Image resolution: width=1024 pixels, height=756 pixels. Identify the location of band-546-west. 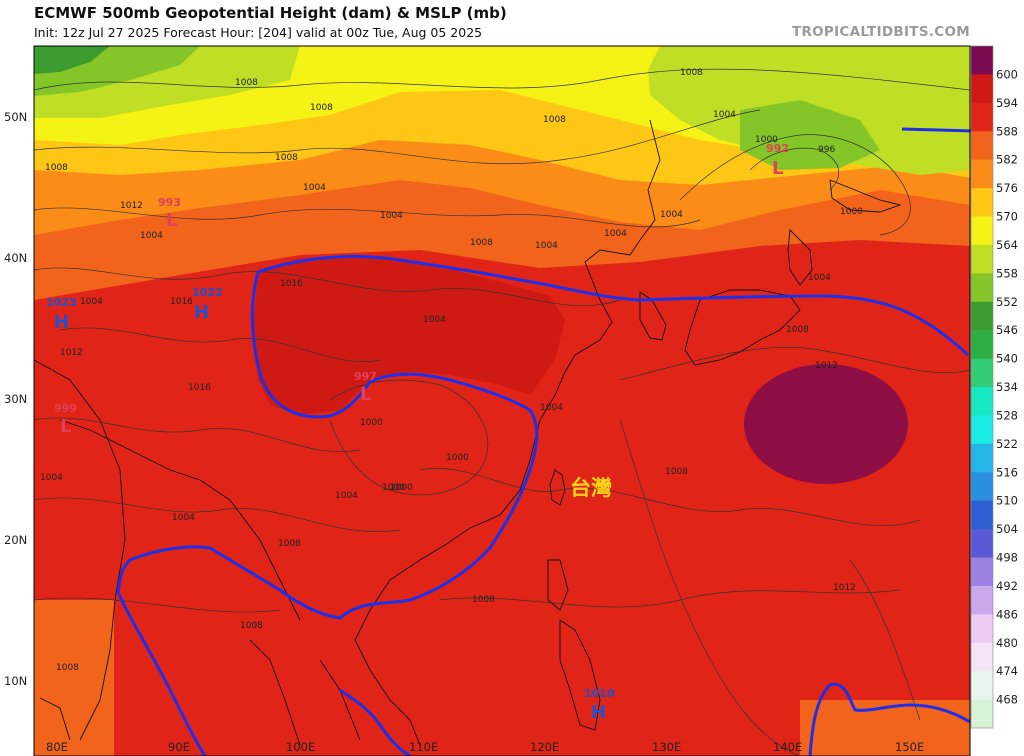
(72, 60).